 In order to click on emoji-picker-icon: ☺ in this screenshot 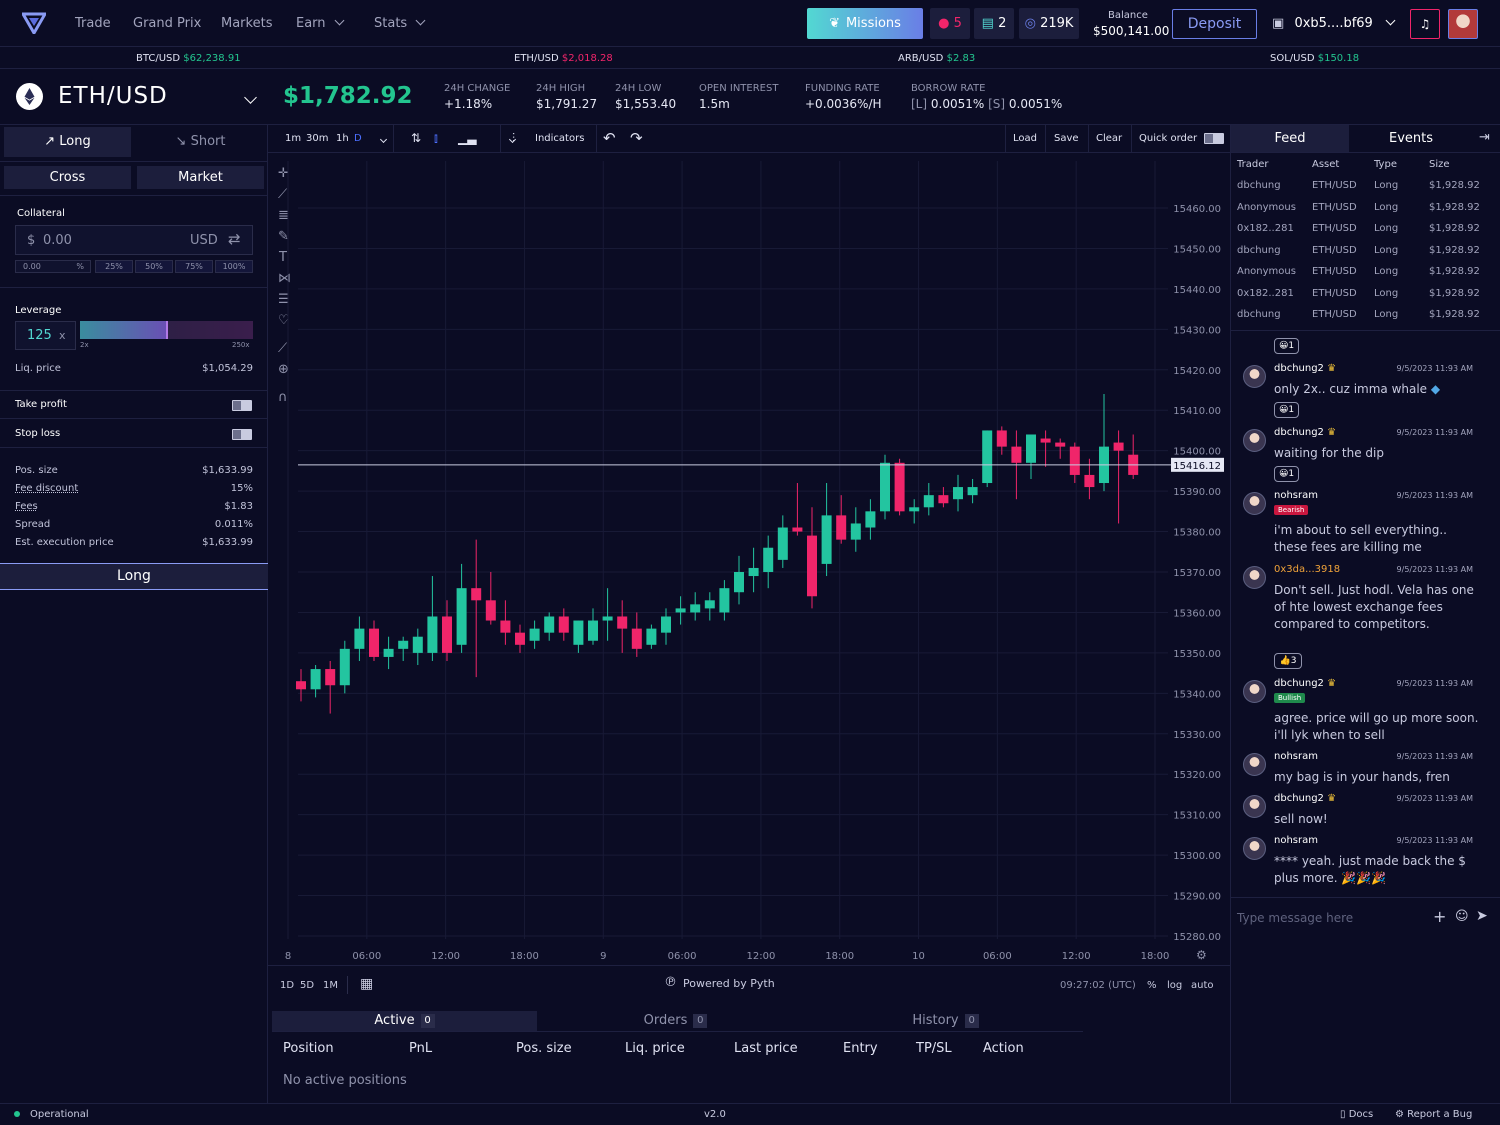, I will do `click(1462, 916)`.